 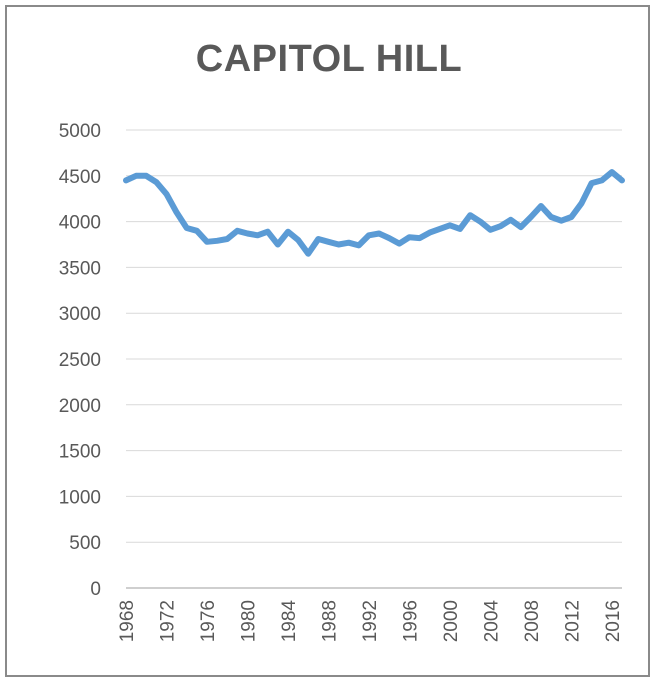 What do you see at coordinates (127, 621) in the screenshot?
I see `x-tick-label: 1968` at bounding box center [127, 621].